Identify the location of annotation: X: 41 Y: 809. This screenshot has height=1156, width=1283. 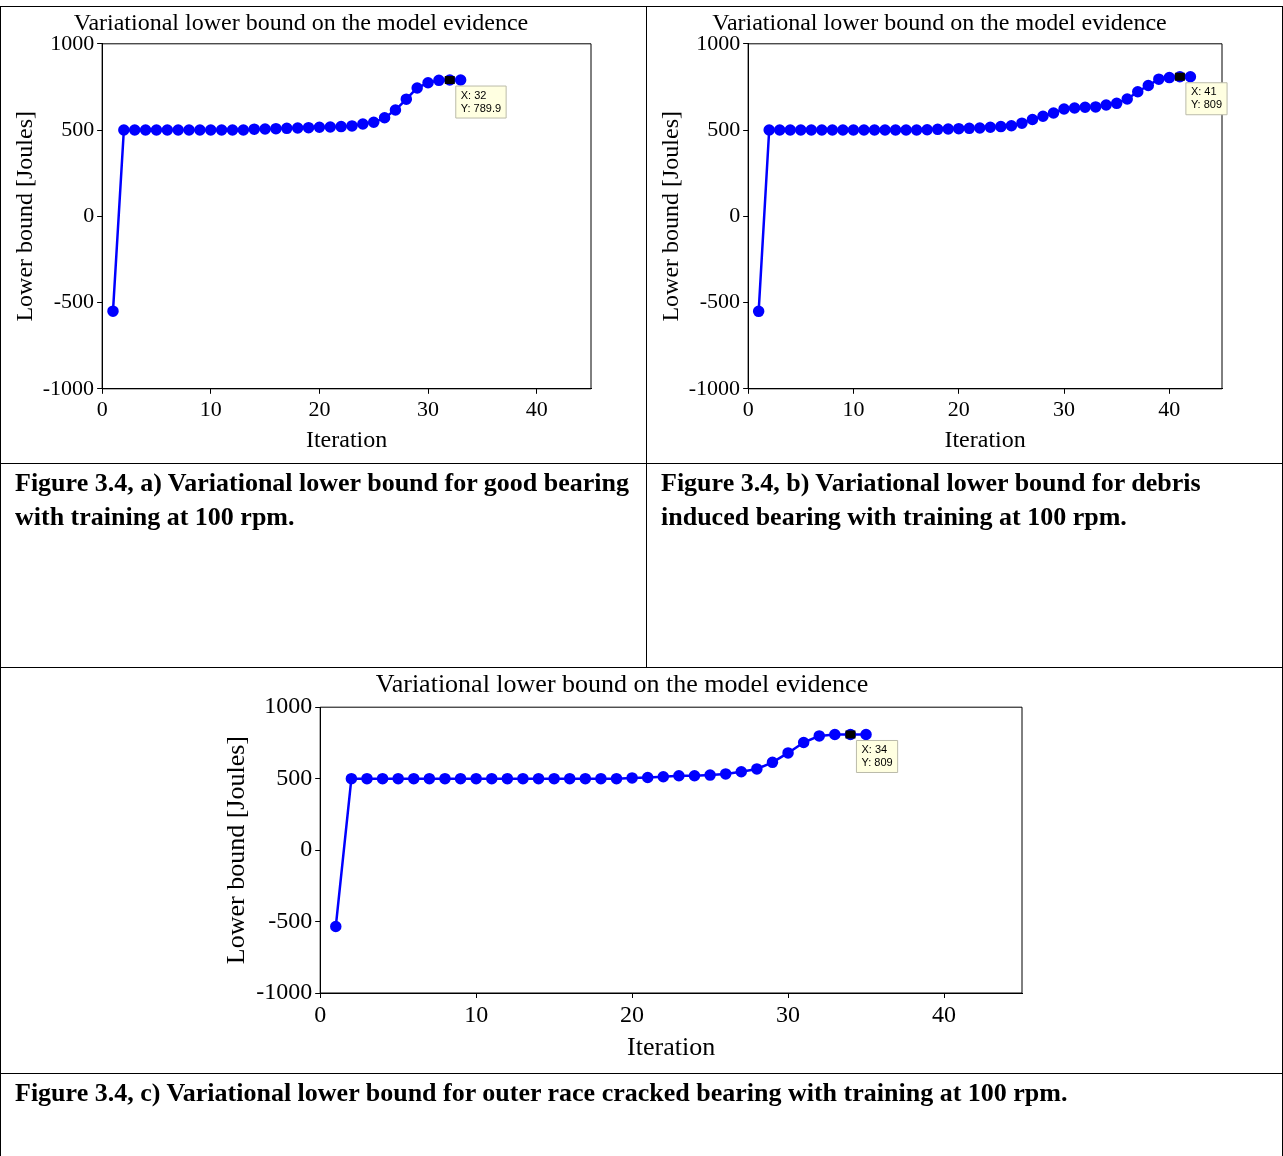
(1206, 98).